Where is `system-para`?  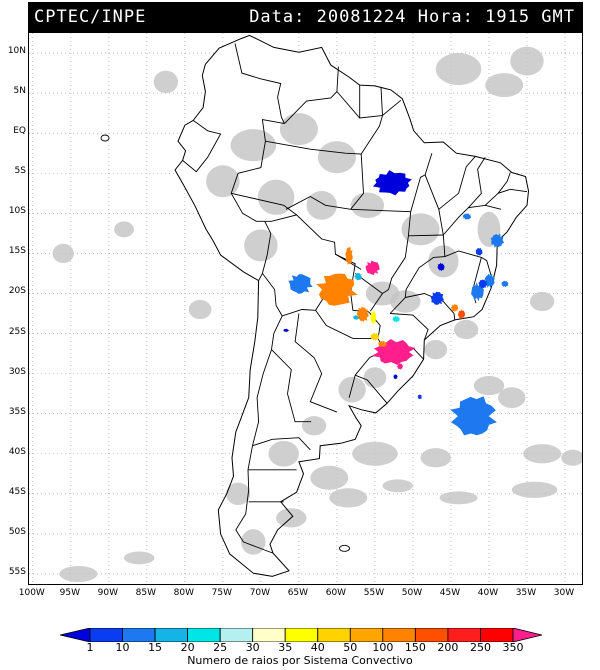 system-para is located at coordinates (392, 183).